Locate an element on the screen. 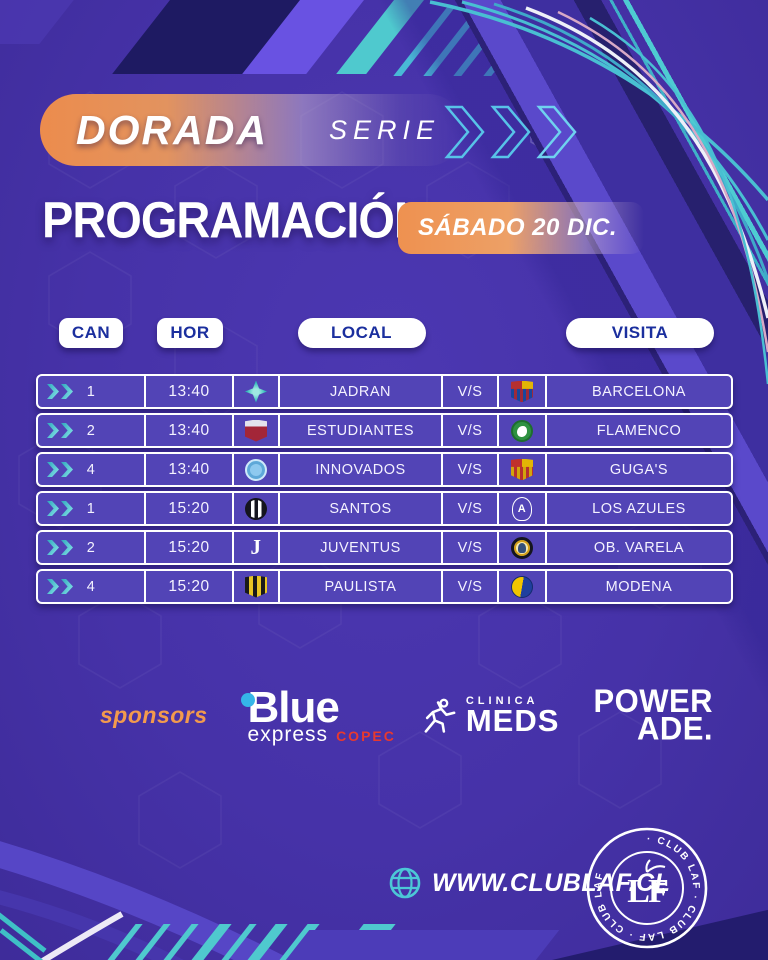 The height and width of the screenshot is (960, 768). schedule-row: 2 13:40 ESTUDIANTES V/S FLAMENCO is located at coordinates (384, 430).